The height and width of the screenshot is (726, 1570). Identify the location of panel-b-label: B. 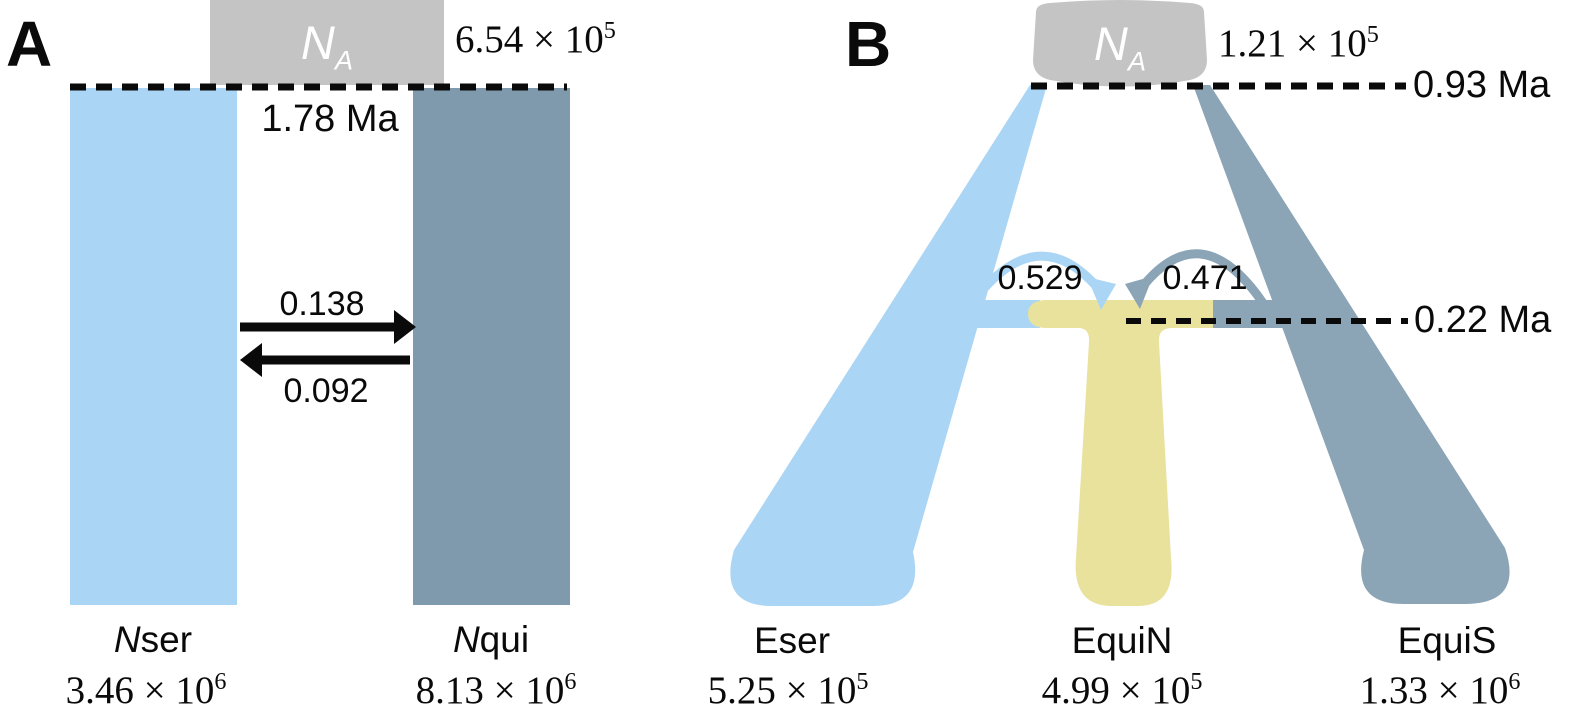
(868, 44).